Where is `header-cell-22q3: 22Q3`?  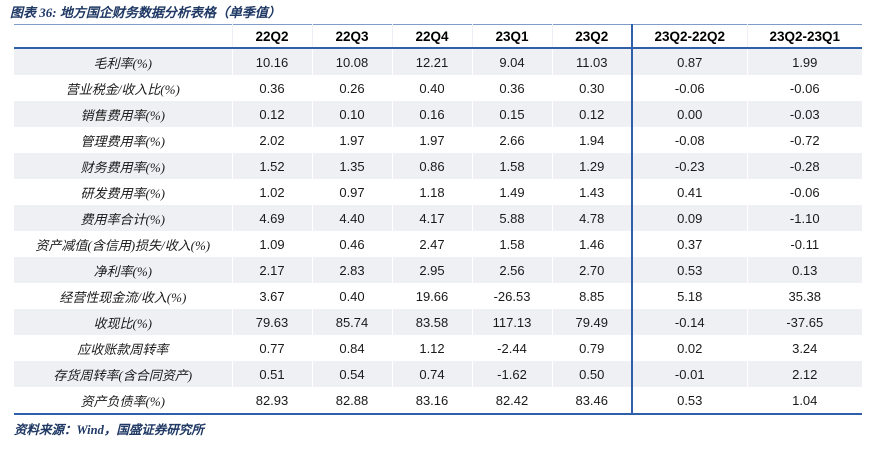 header-cell-22q3: 22Q3 is located at coordinates (352, 36).